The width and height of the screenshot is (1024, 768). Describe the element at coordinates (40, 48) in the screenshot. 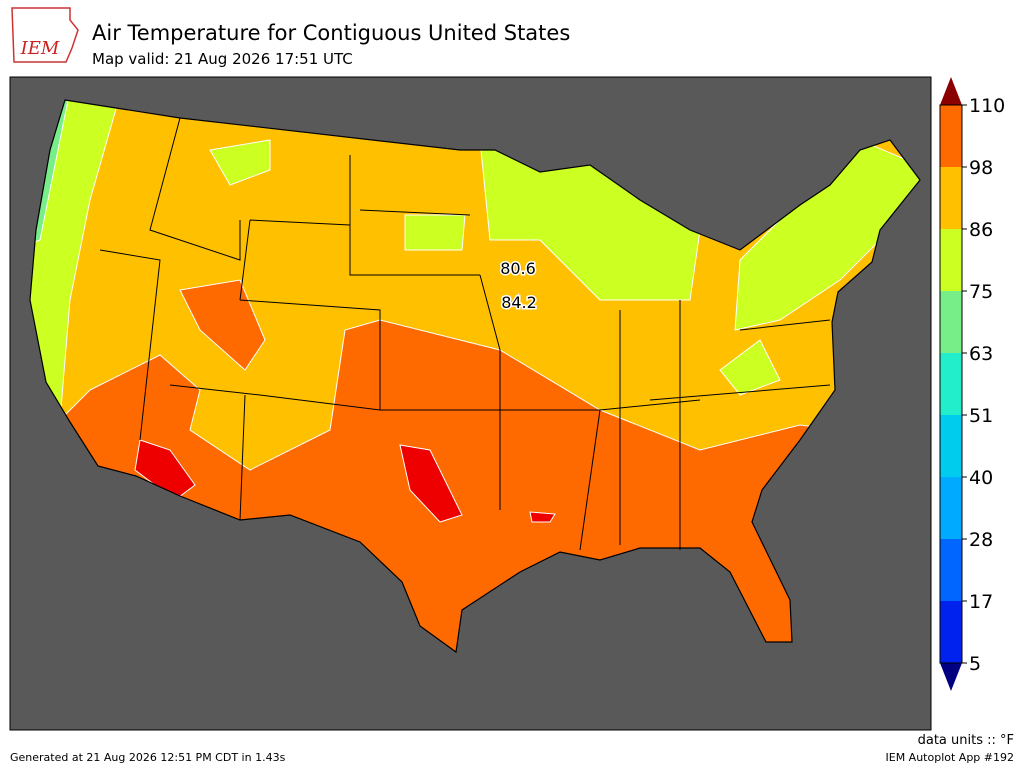

I see `logo-text: IEM` at that location.